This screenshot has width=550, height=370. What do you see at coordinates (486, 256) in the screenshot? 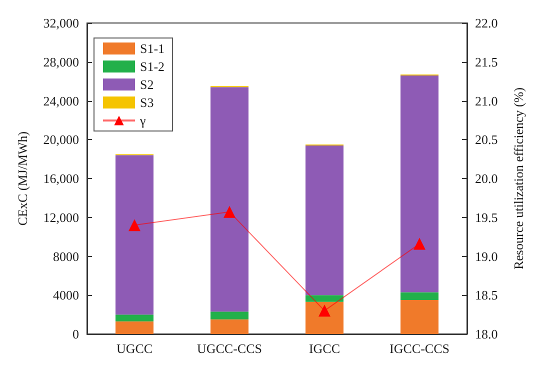
I see `y2-tick-label: 19.0` at bounding box center [486, 256].